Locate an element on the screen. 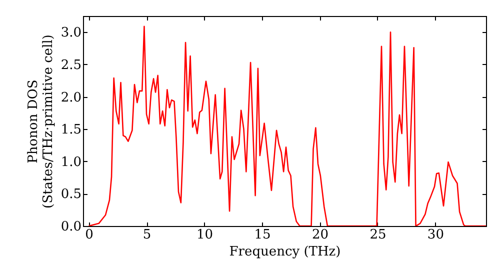 This screenshot has height=280, width=500. x-tick-label: 15 is located at coordinates (262, 235).